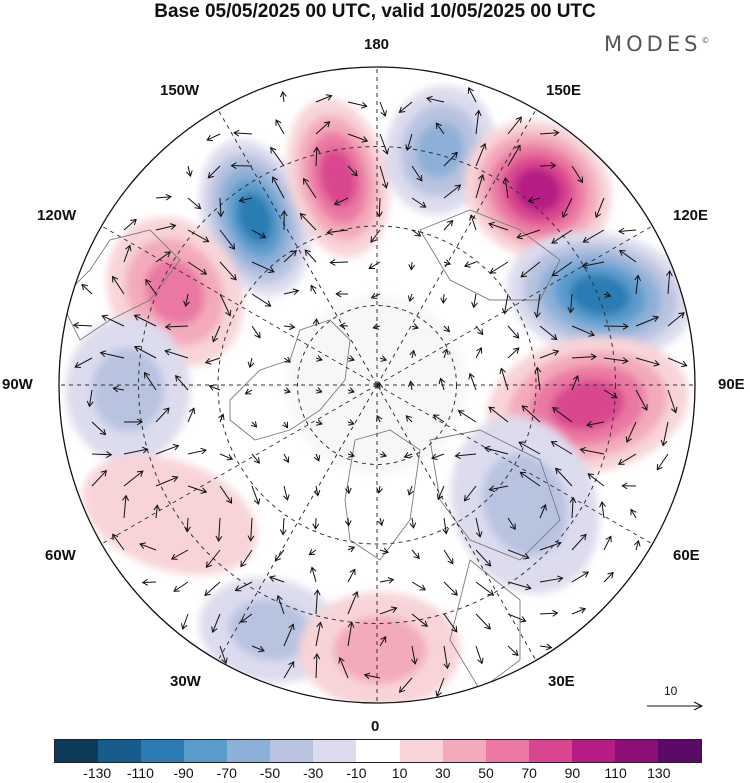  I want to click on lon-label-90w: 90W, so click(17, 384).